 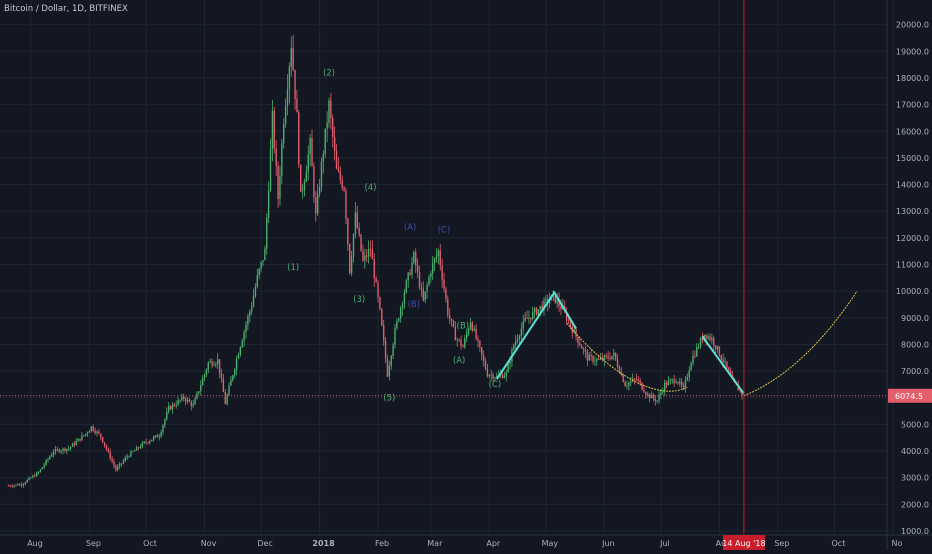 I want to click on y-tick-label: 7000.0, so click(x=915, y=371).